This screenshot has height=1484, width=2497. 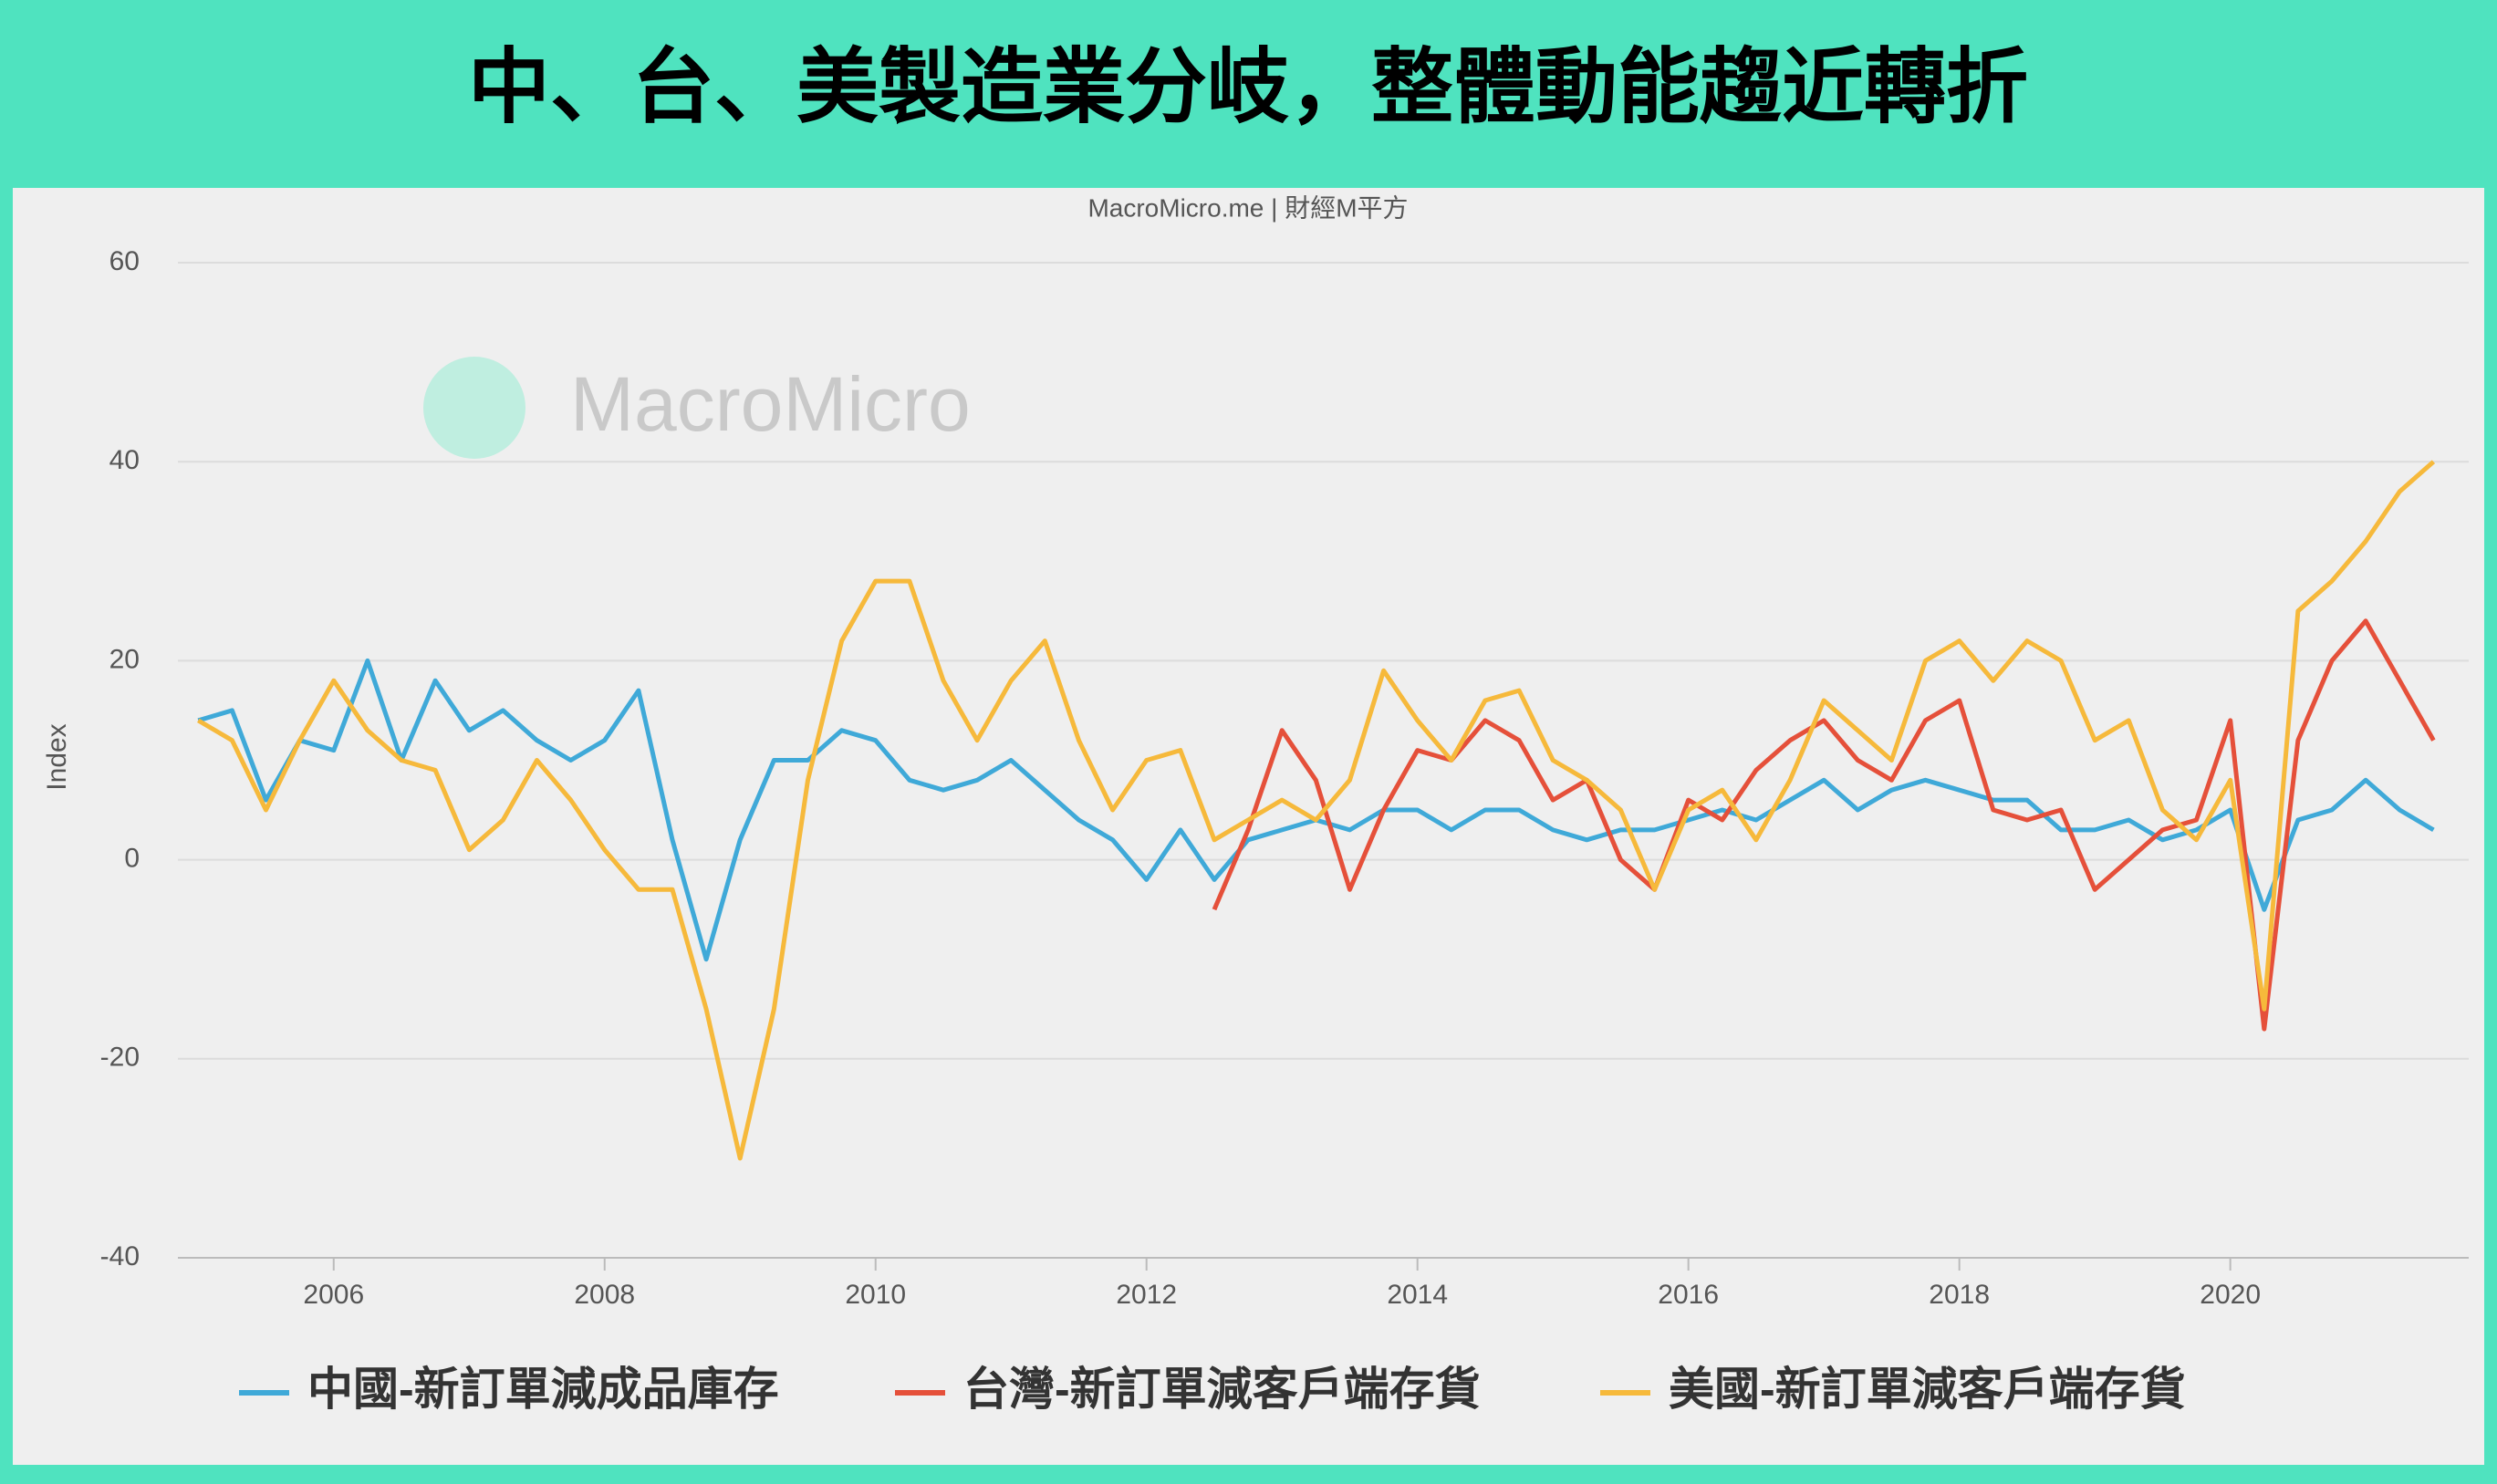 I want to click on legend-label: 中國-新訂單減成品庫存, so click(x=543, y=1390).